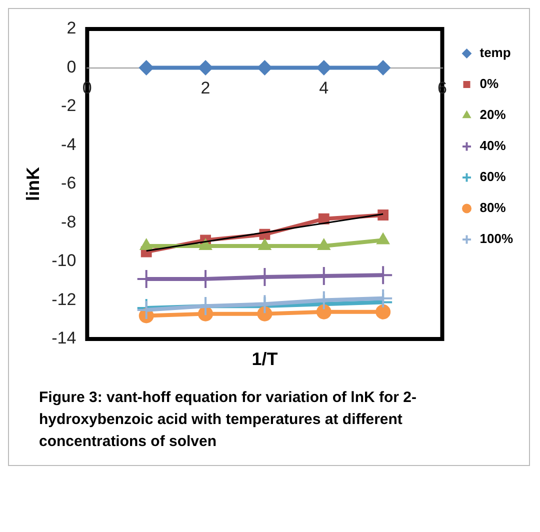  What do you see at coordinates (493, 146) in the screenshot?
I see `legend-label: 40%` at bounding box center [493, 146].